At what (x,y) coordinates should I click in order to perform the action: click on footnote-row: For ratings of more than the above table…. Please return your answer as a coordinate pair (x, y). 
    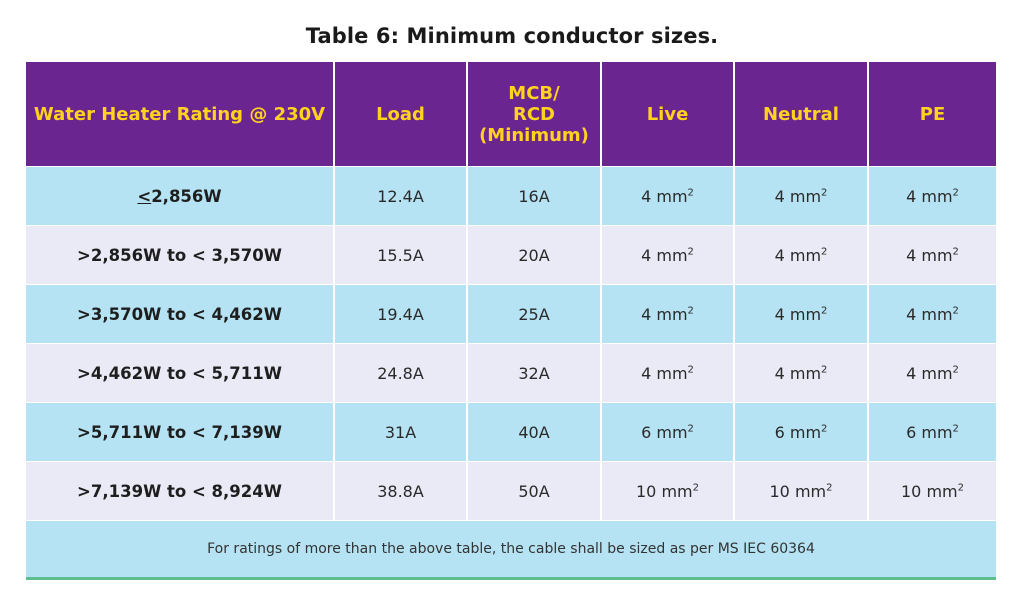
    Looking at the image, I should click on (511, 550).